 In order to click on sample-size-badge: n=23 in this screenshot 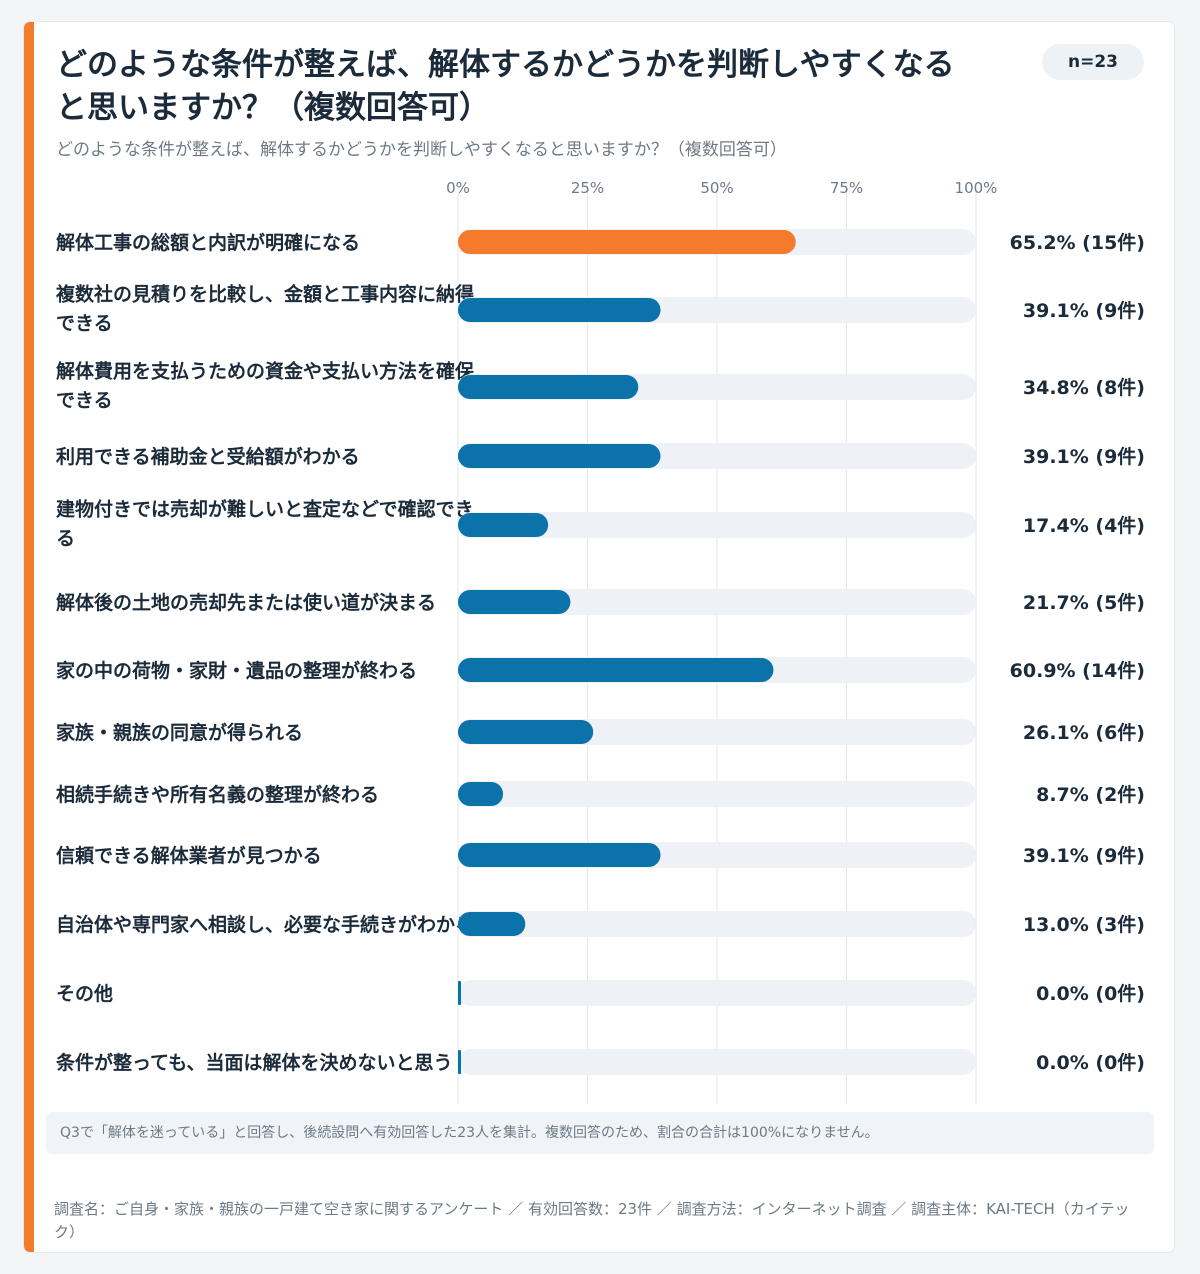, I will do `click(1093, 62)`.